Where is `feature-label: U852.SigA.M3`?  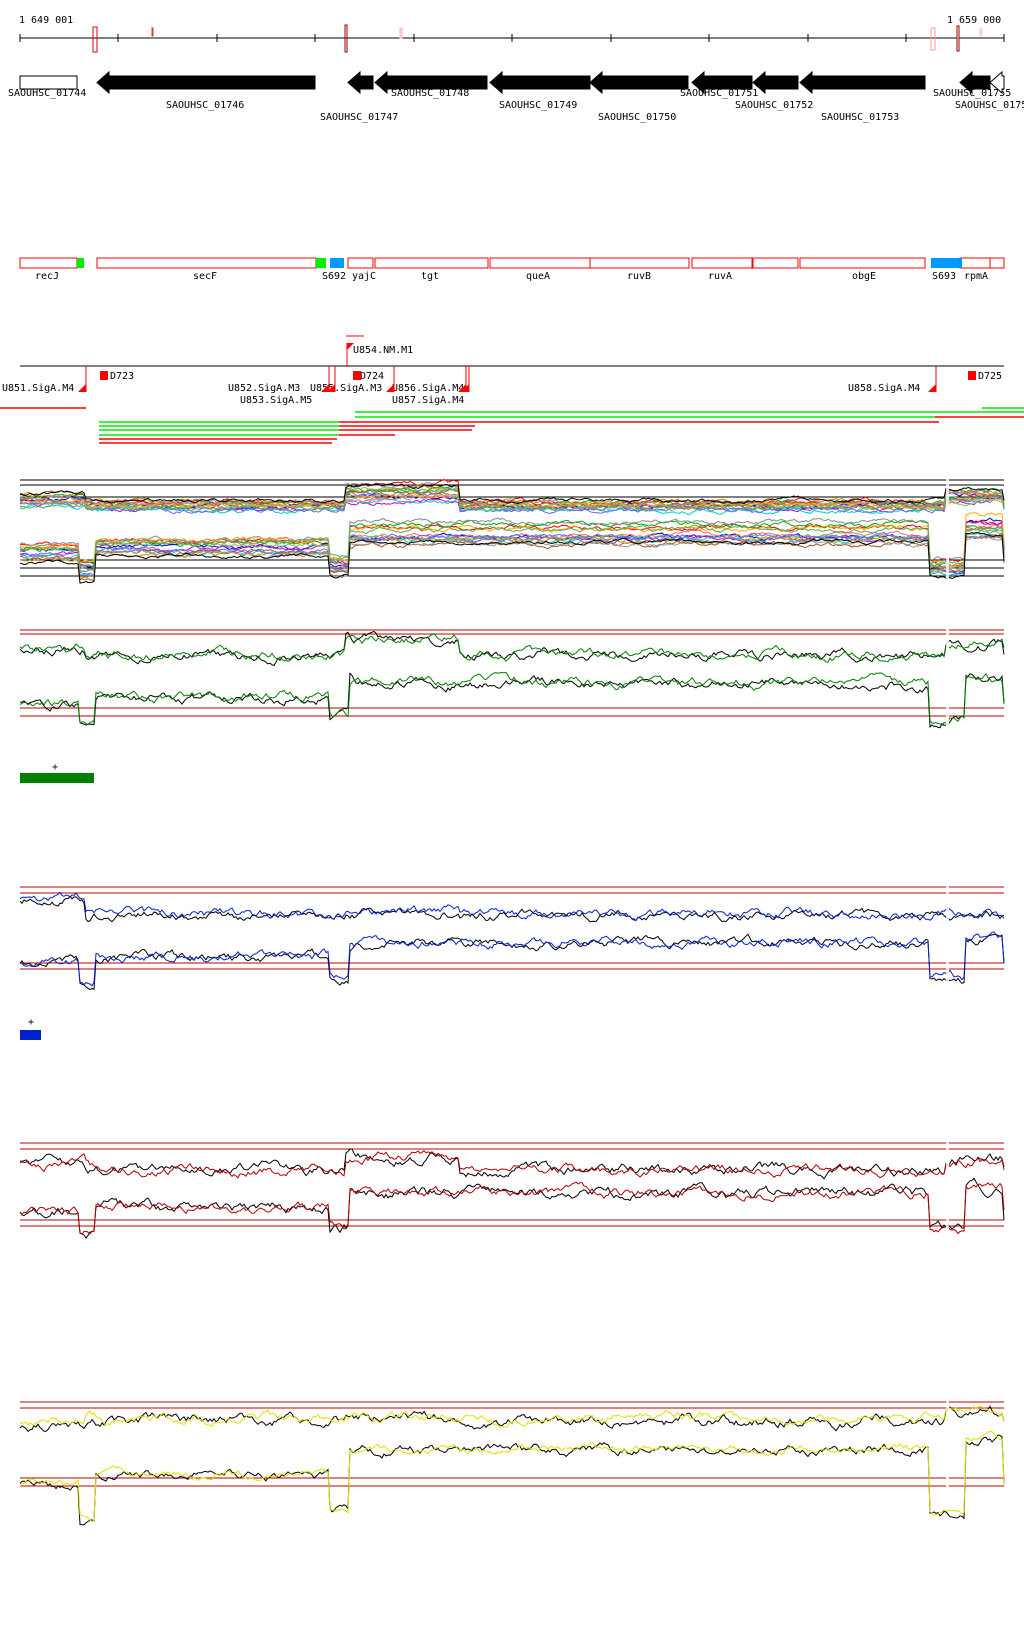
feature-label: U852.SigA.M3 is located at coordinates (264, 388).